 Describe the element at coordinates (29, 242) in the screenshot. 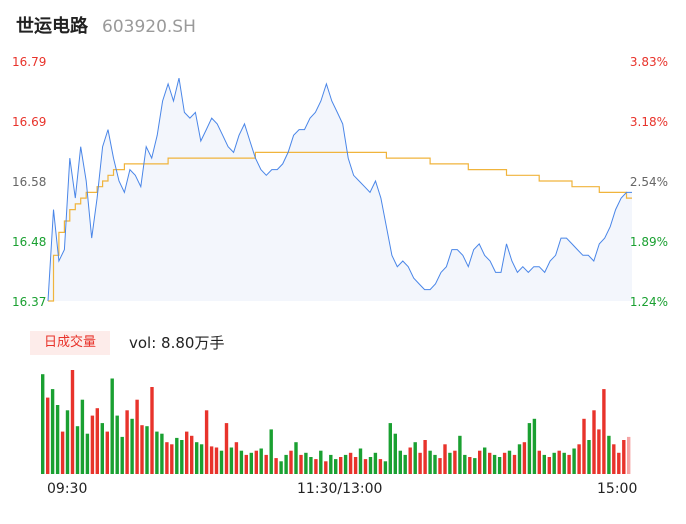

I see `price-tick-label: 16.48` at that location.